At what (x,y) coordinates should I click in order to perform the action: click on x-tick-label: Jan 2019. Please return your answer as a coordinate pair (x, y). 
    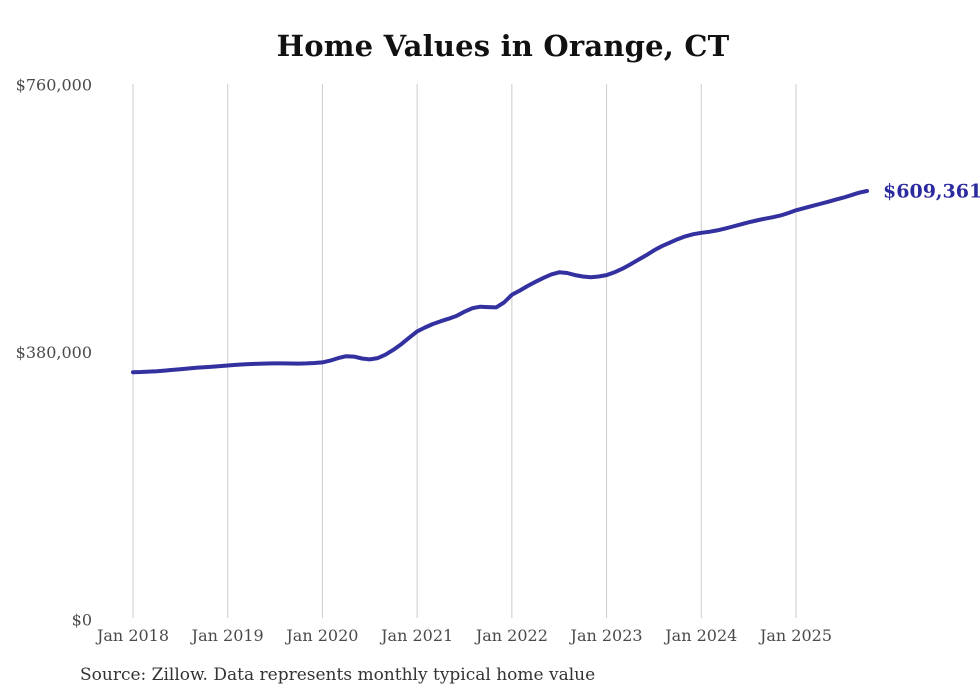
    Looking at the image, I should click on (227, 635).